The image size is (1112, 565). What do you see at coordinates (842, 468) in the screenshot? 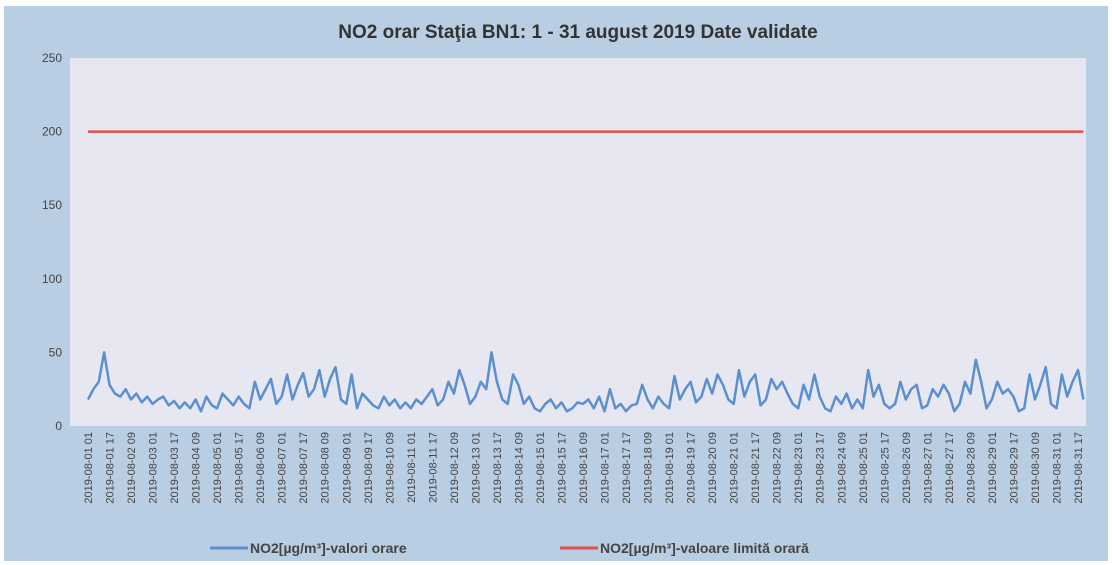
I see `x-tick-label: 2019-08-24 09` at bounding box center [842, 468].